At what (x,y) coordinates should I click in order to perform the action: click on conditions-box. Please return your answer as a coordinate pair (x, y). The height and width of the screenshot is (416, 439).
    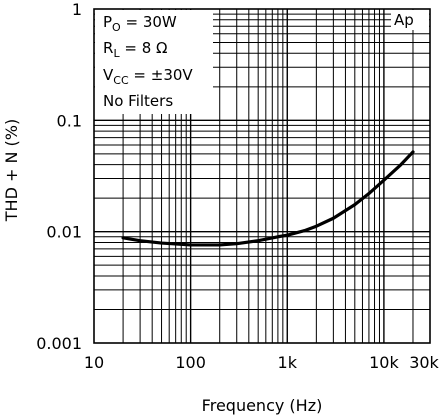
    Looking at the image, I should click on (154, 62).